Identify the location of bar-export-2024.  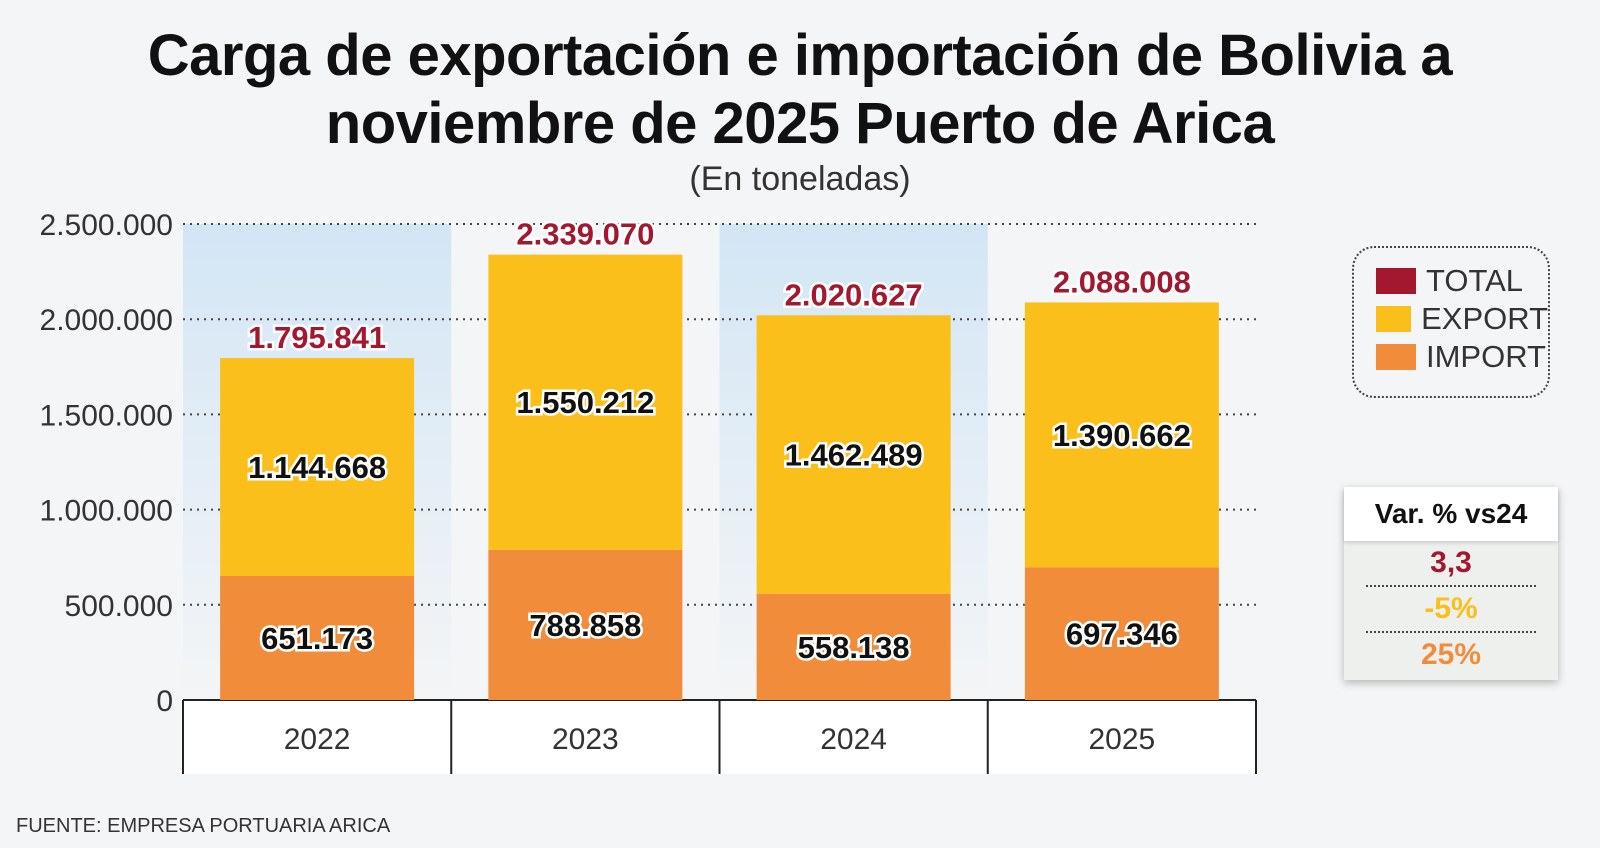
(853, 454).